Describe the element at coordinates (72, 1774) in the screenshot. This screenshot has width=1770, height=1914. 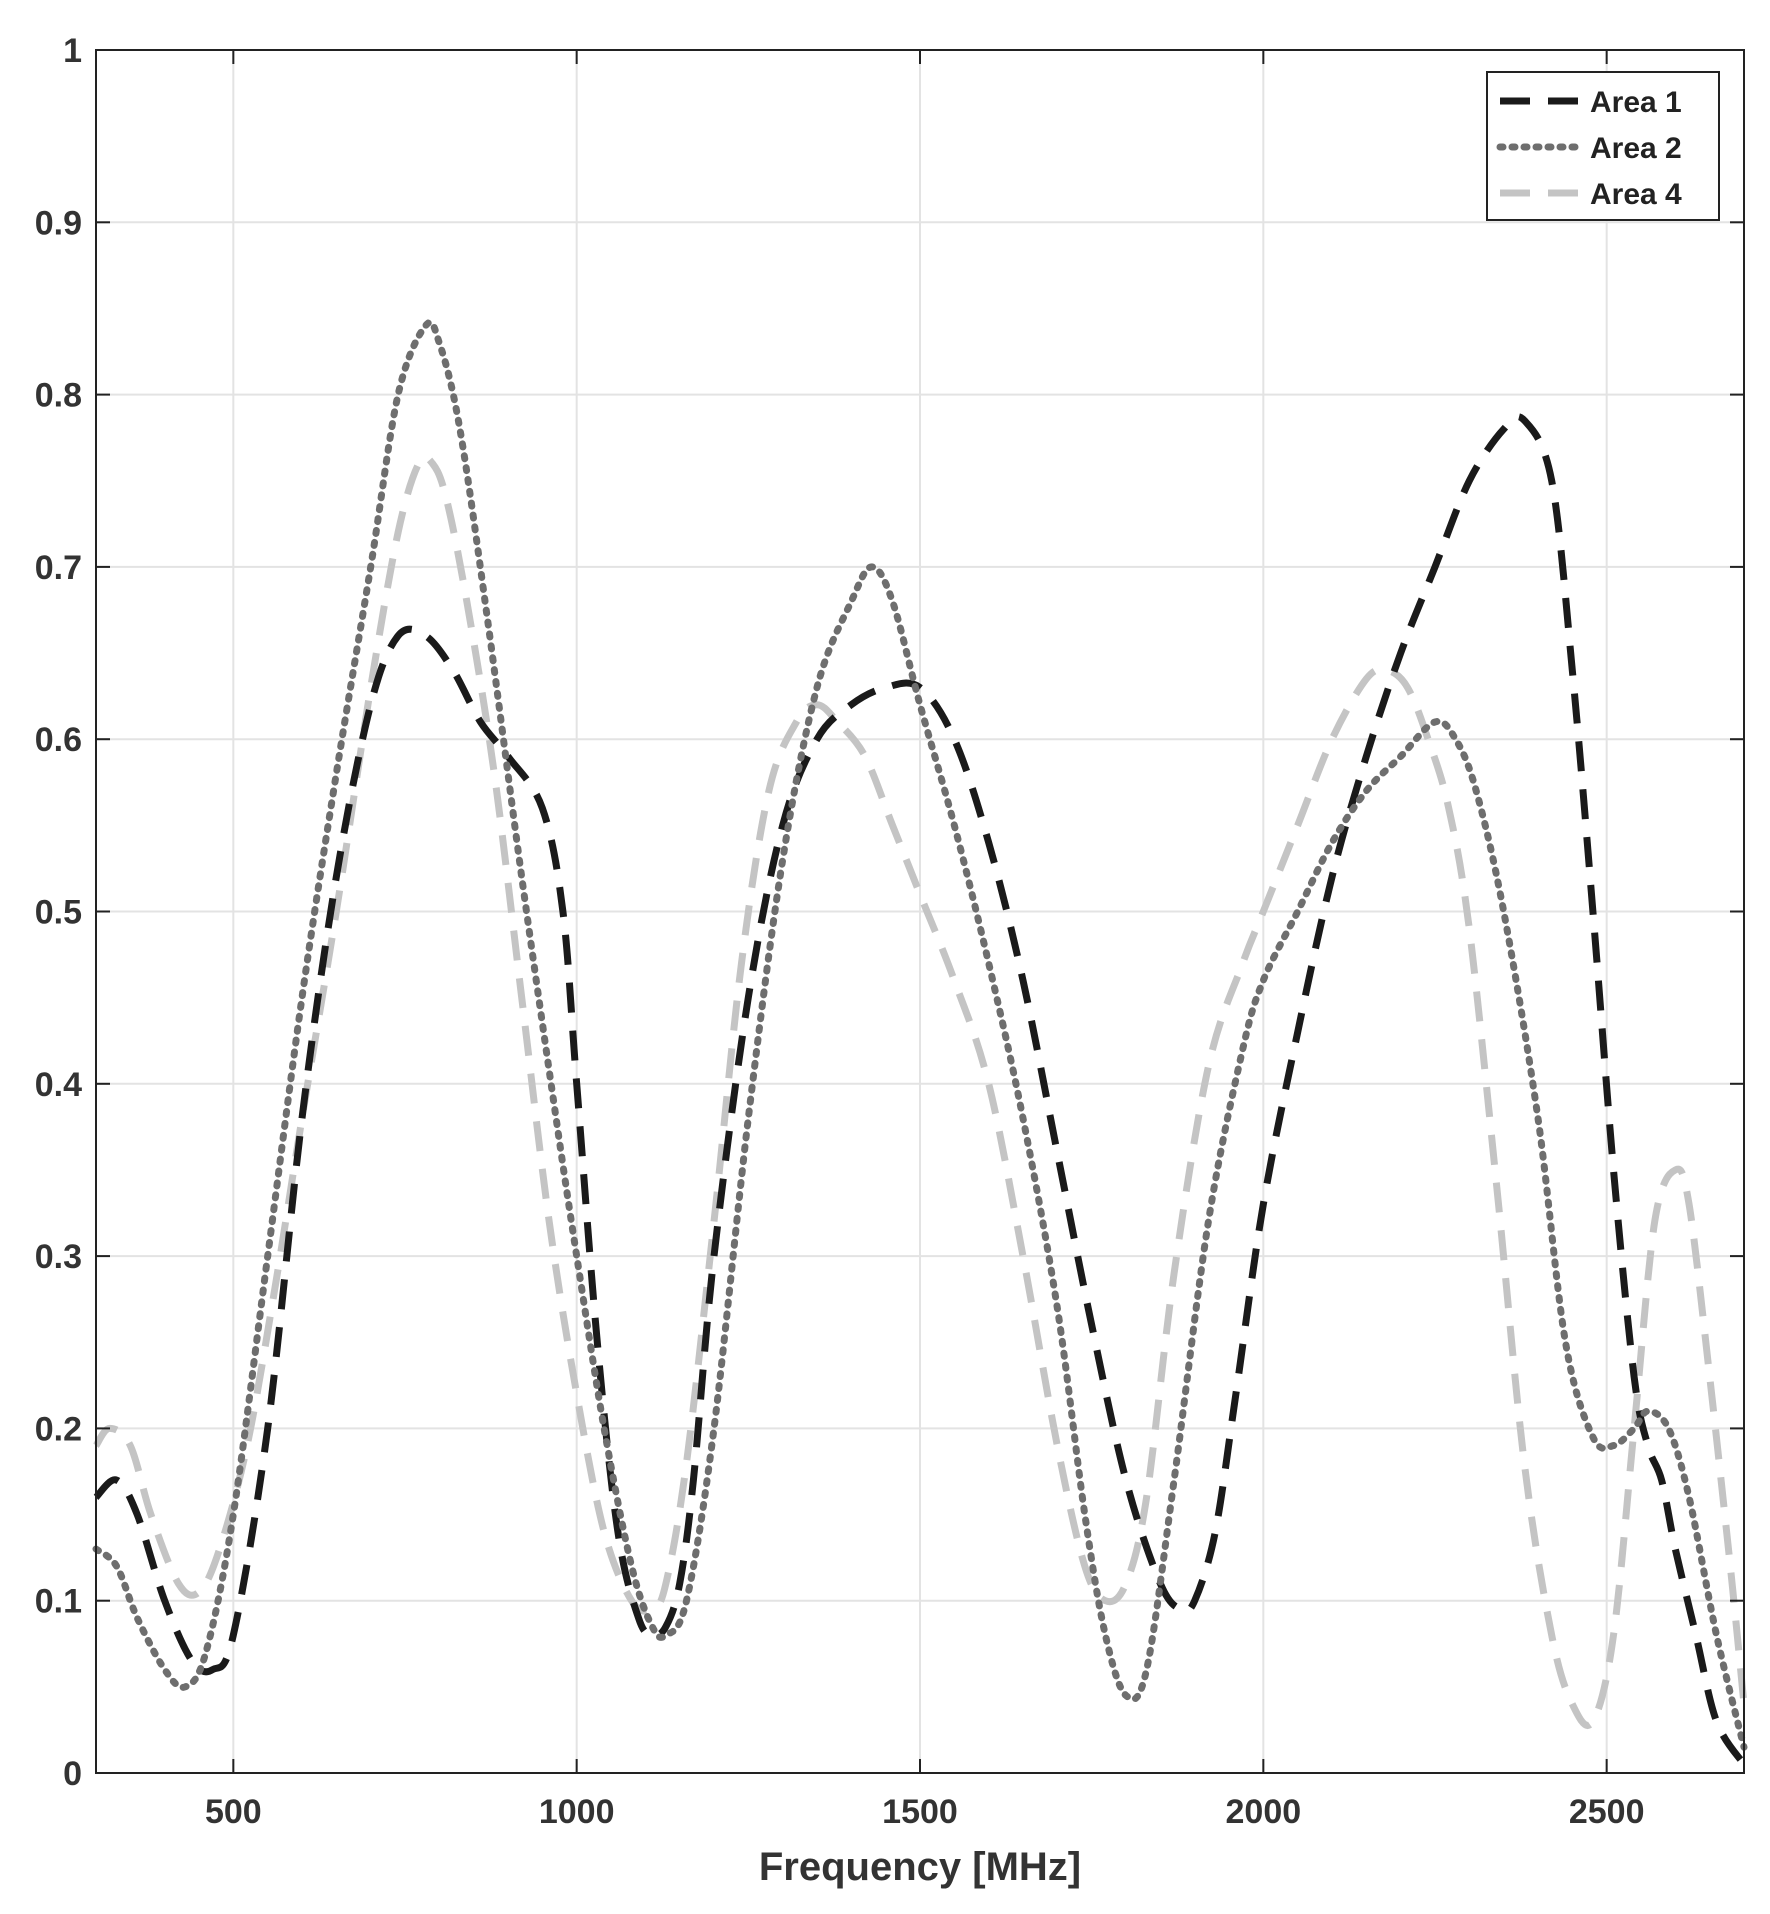
I see `y-tick-label: 0` at that location.